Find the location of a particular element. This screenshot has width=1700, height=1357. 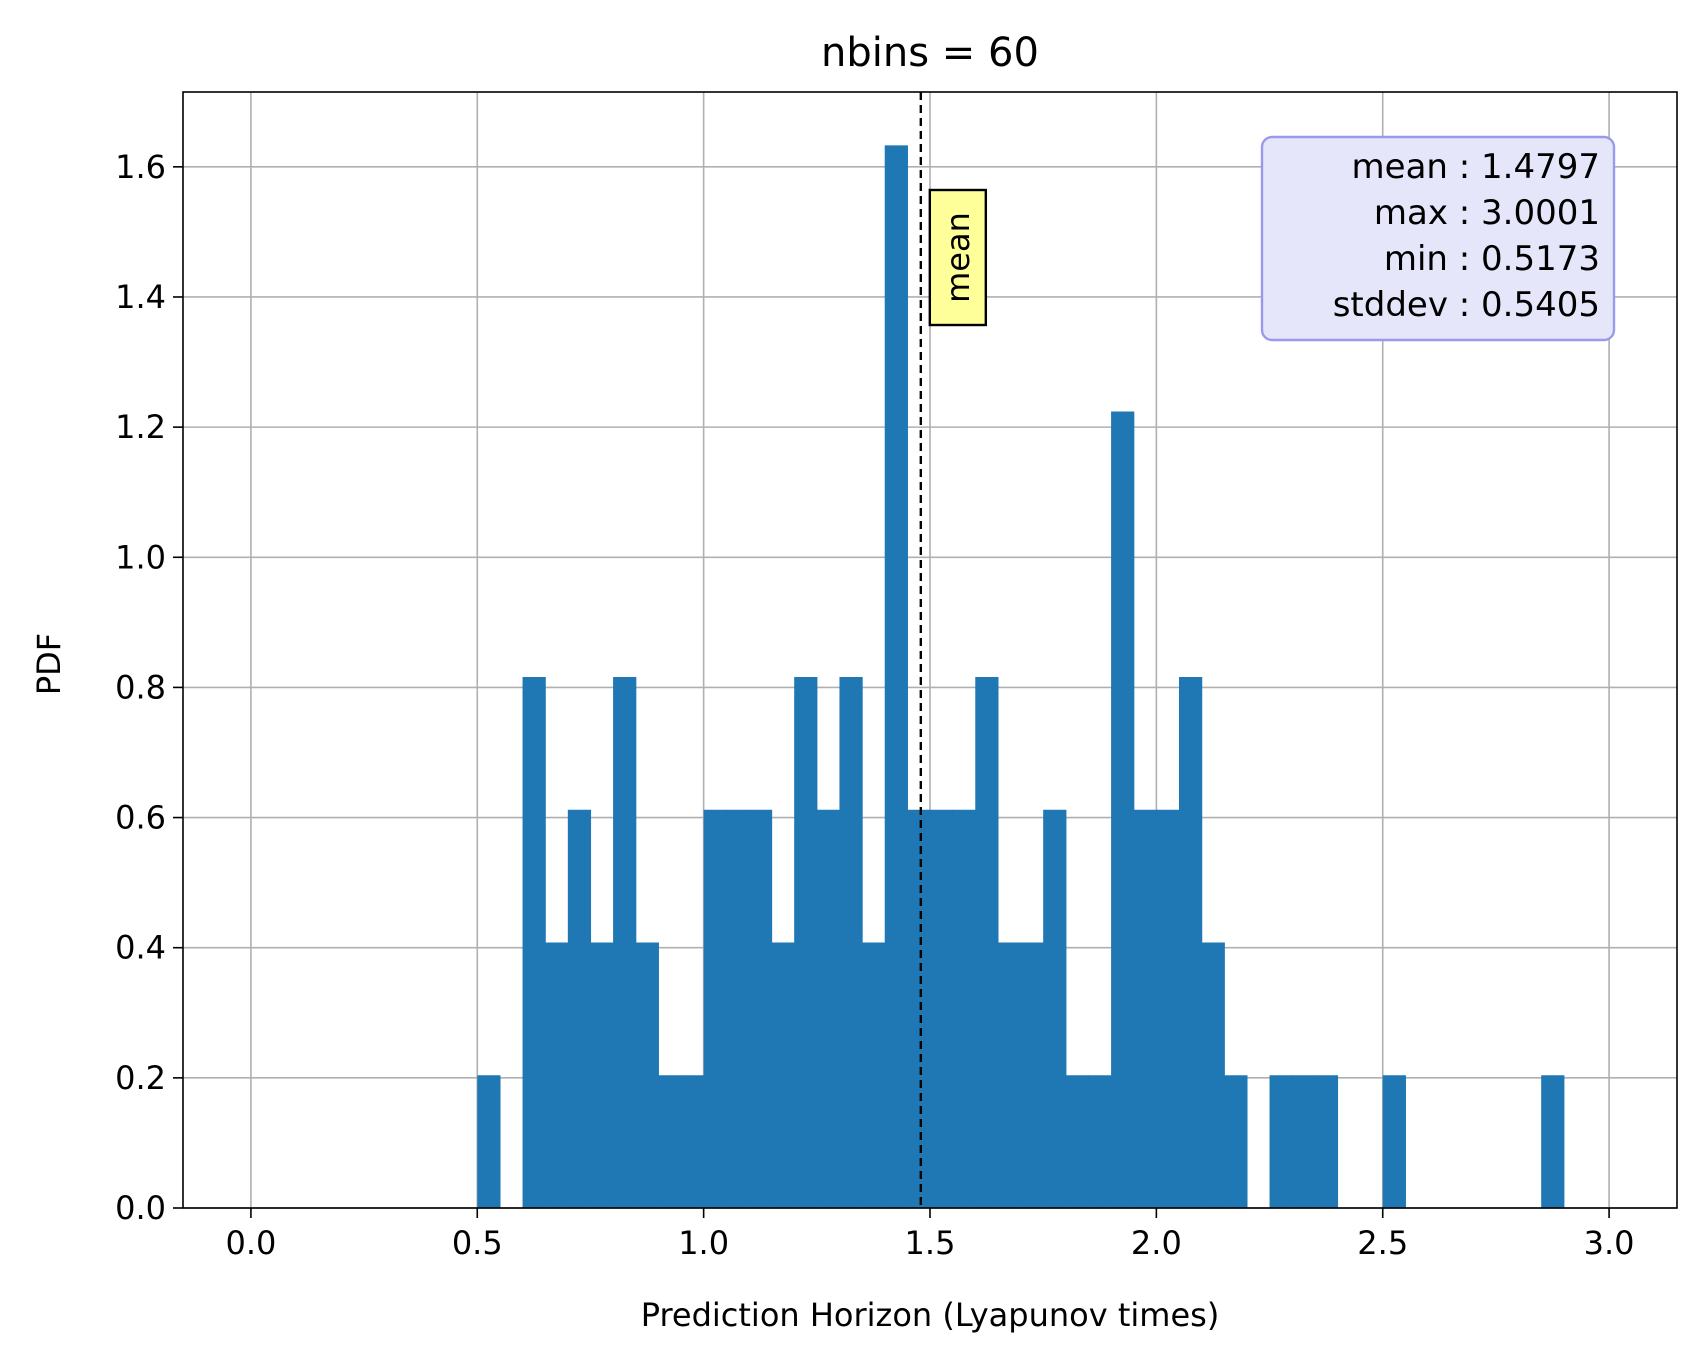

stats-box-background is located at coordinates (1438, 238).